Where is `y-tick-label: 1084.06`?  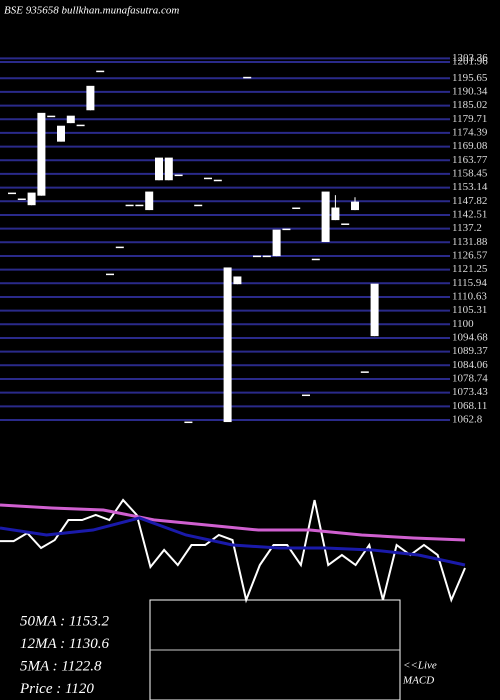
y-tick-label: 1084.06 is located at coordinates (470, 365).